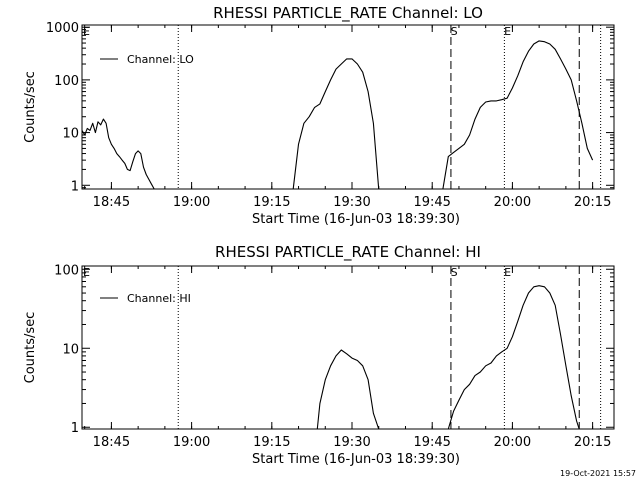 The height and width of the screenshot is (480, 640). Describe the element at coordinates (348, 13) in the screenshot. I see `chart-title: RHESSI PARTICLE_RATE Channel: LO` at that location.